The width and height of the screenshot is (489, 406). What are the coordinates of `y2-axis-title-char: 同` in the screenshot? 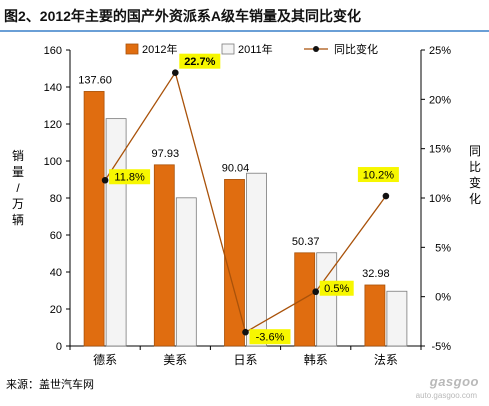 It's located at (475, 151).